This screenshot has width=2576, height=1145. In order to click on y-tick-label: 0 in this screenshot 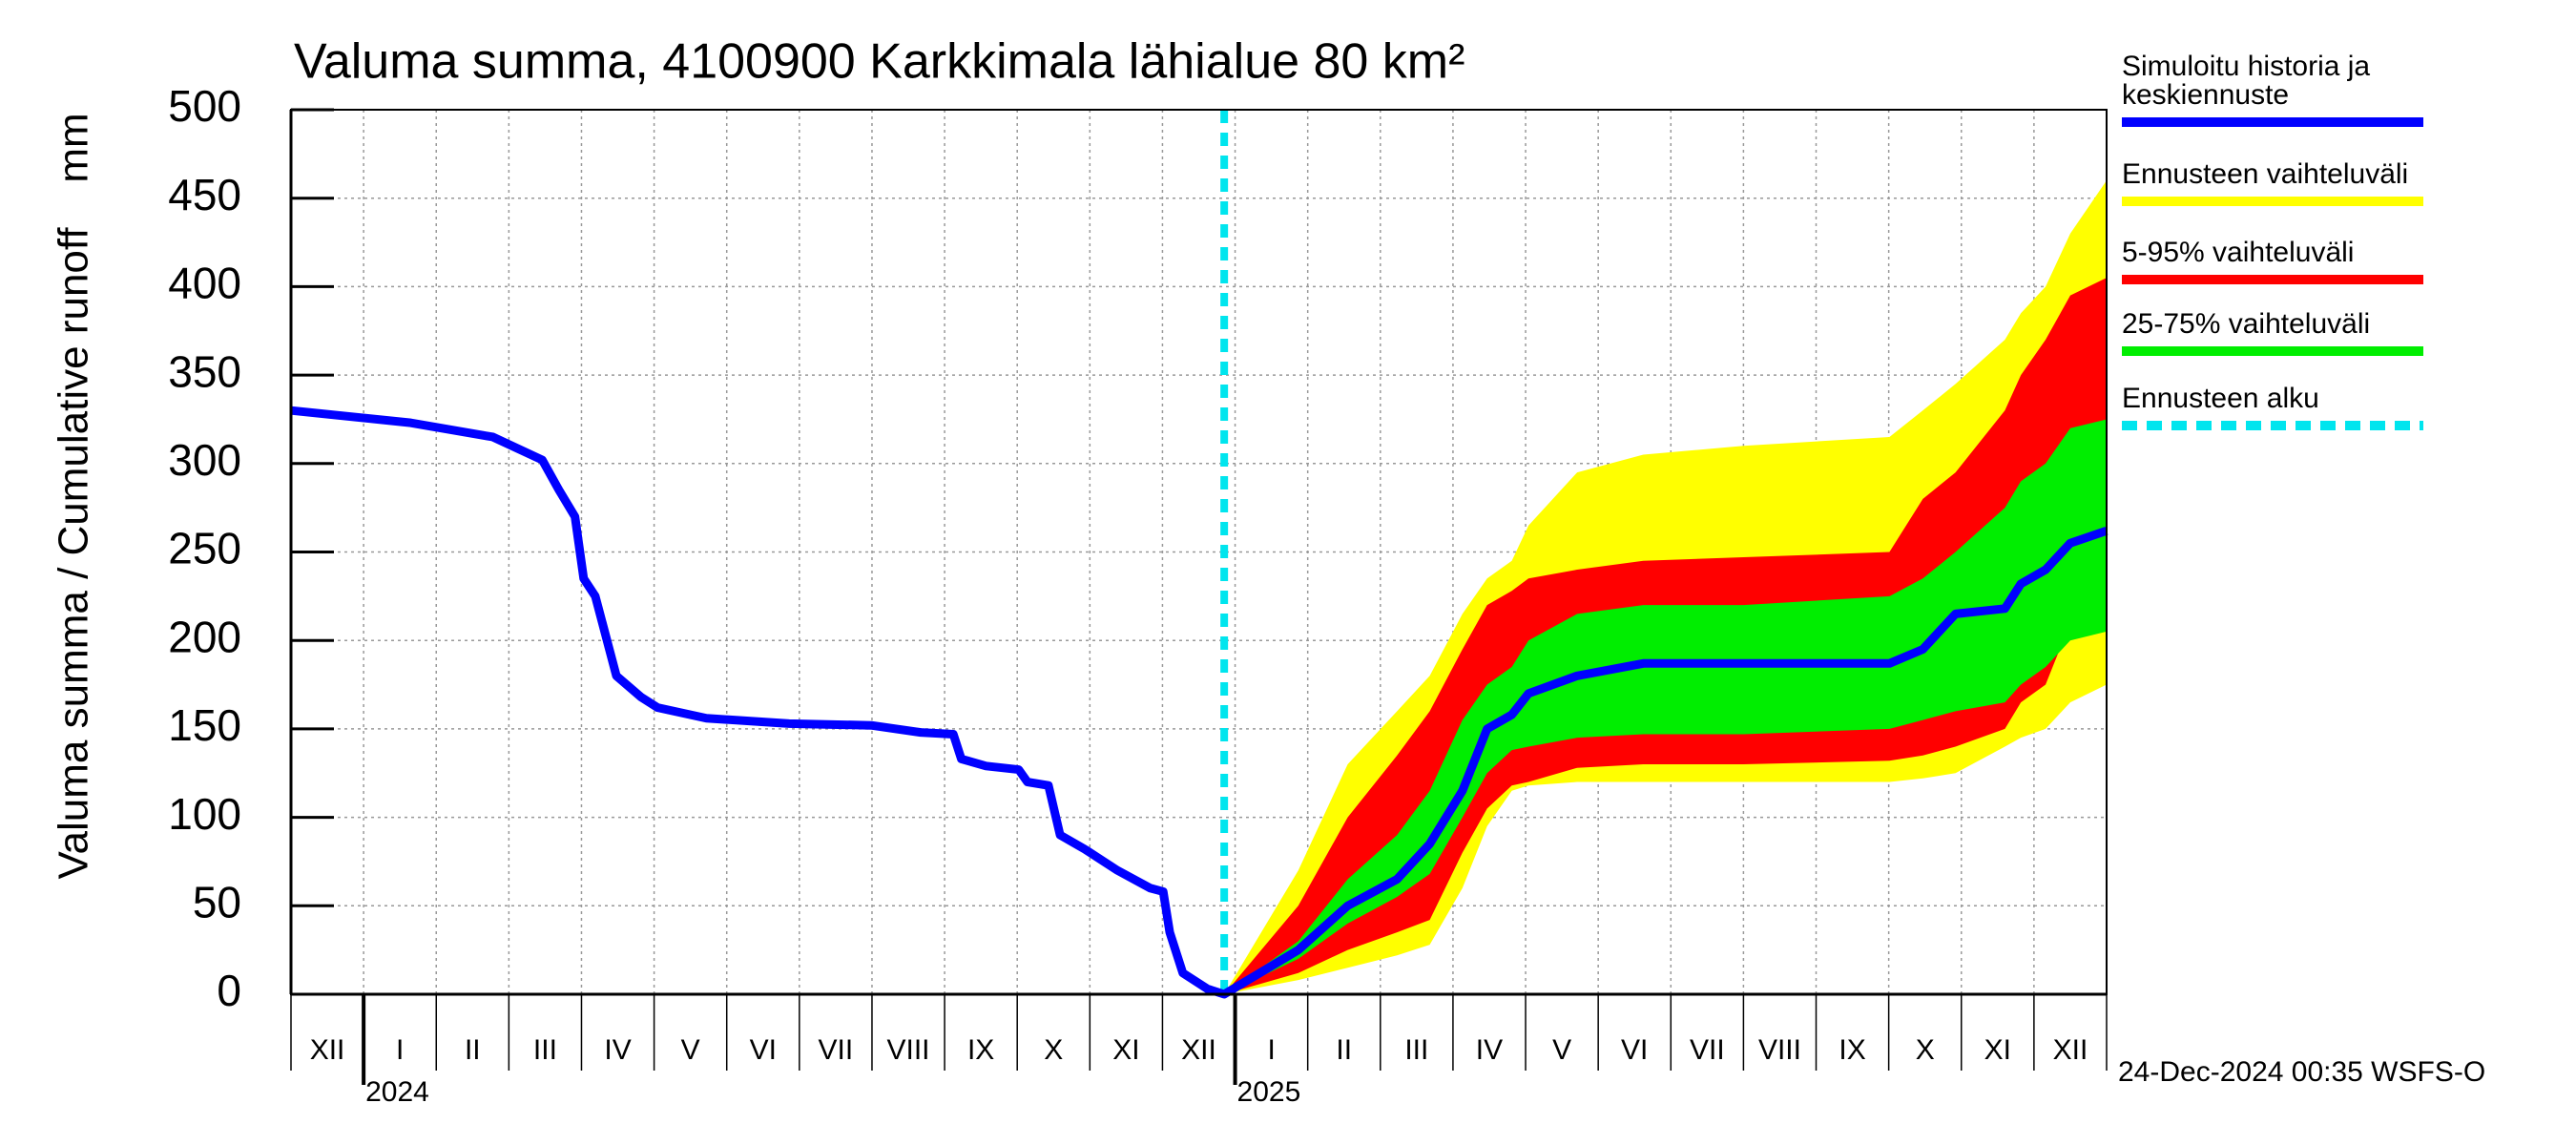, I will do `click(229, 991)`.